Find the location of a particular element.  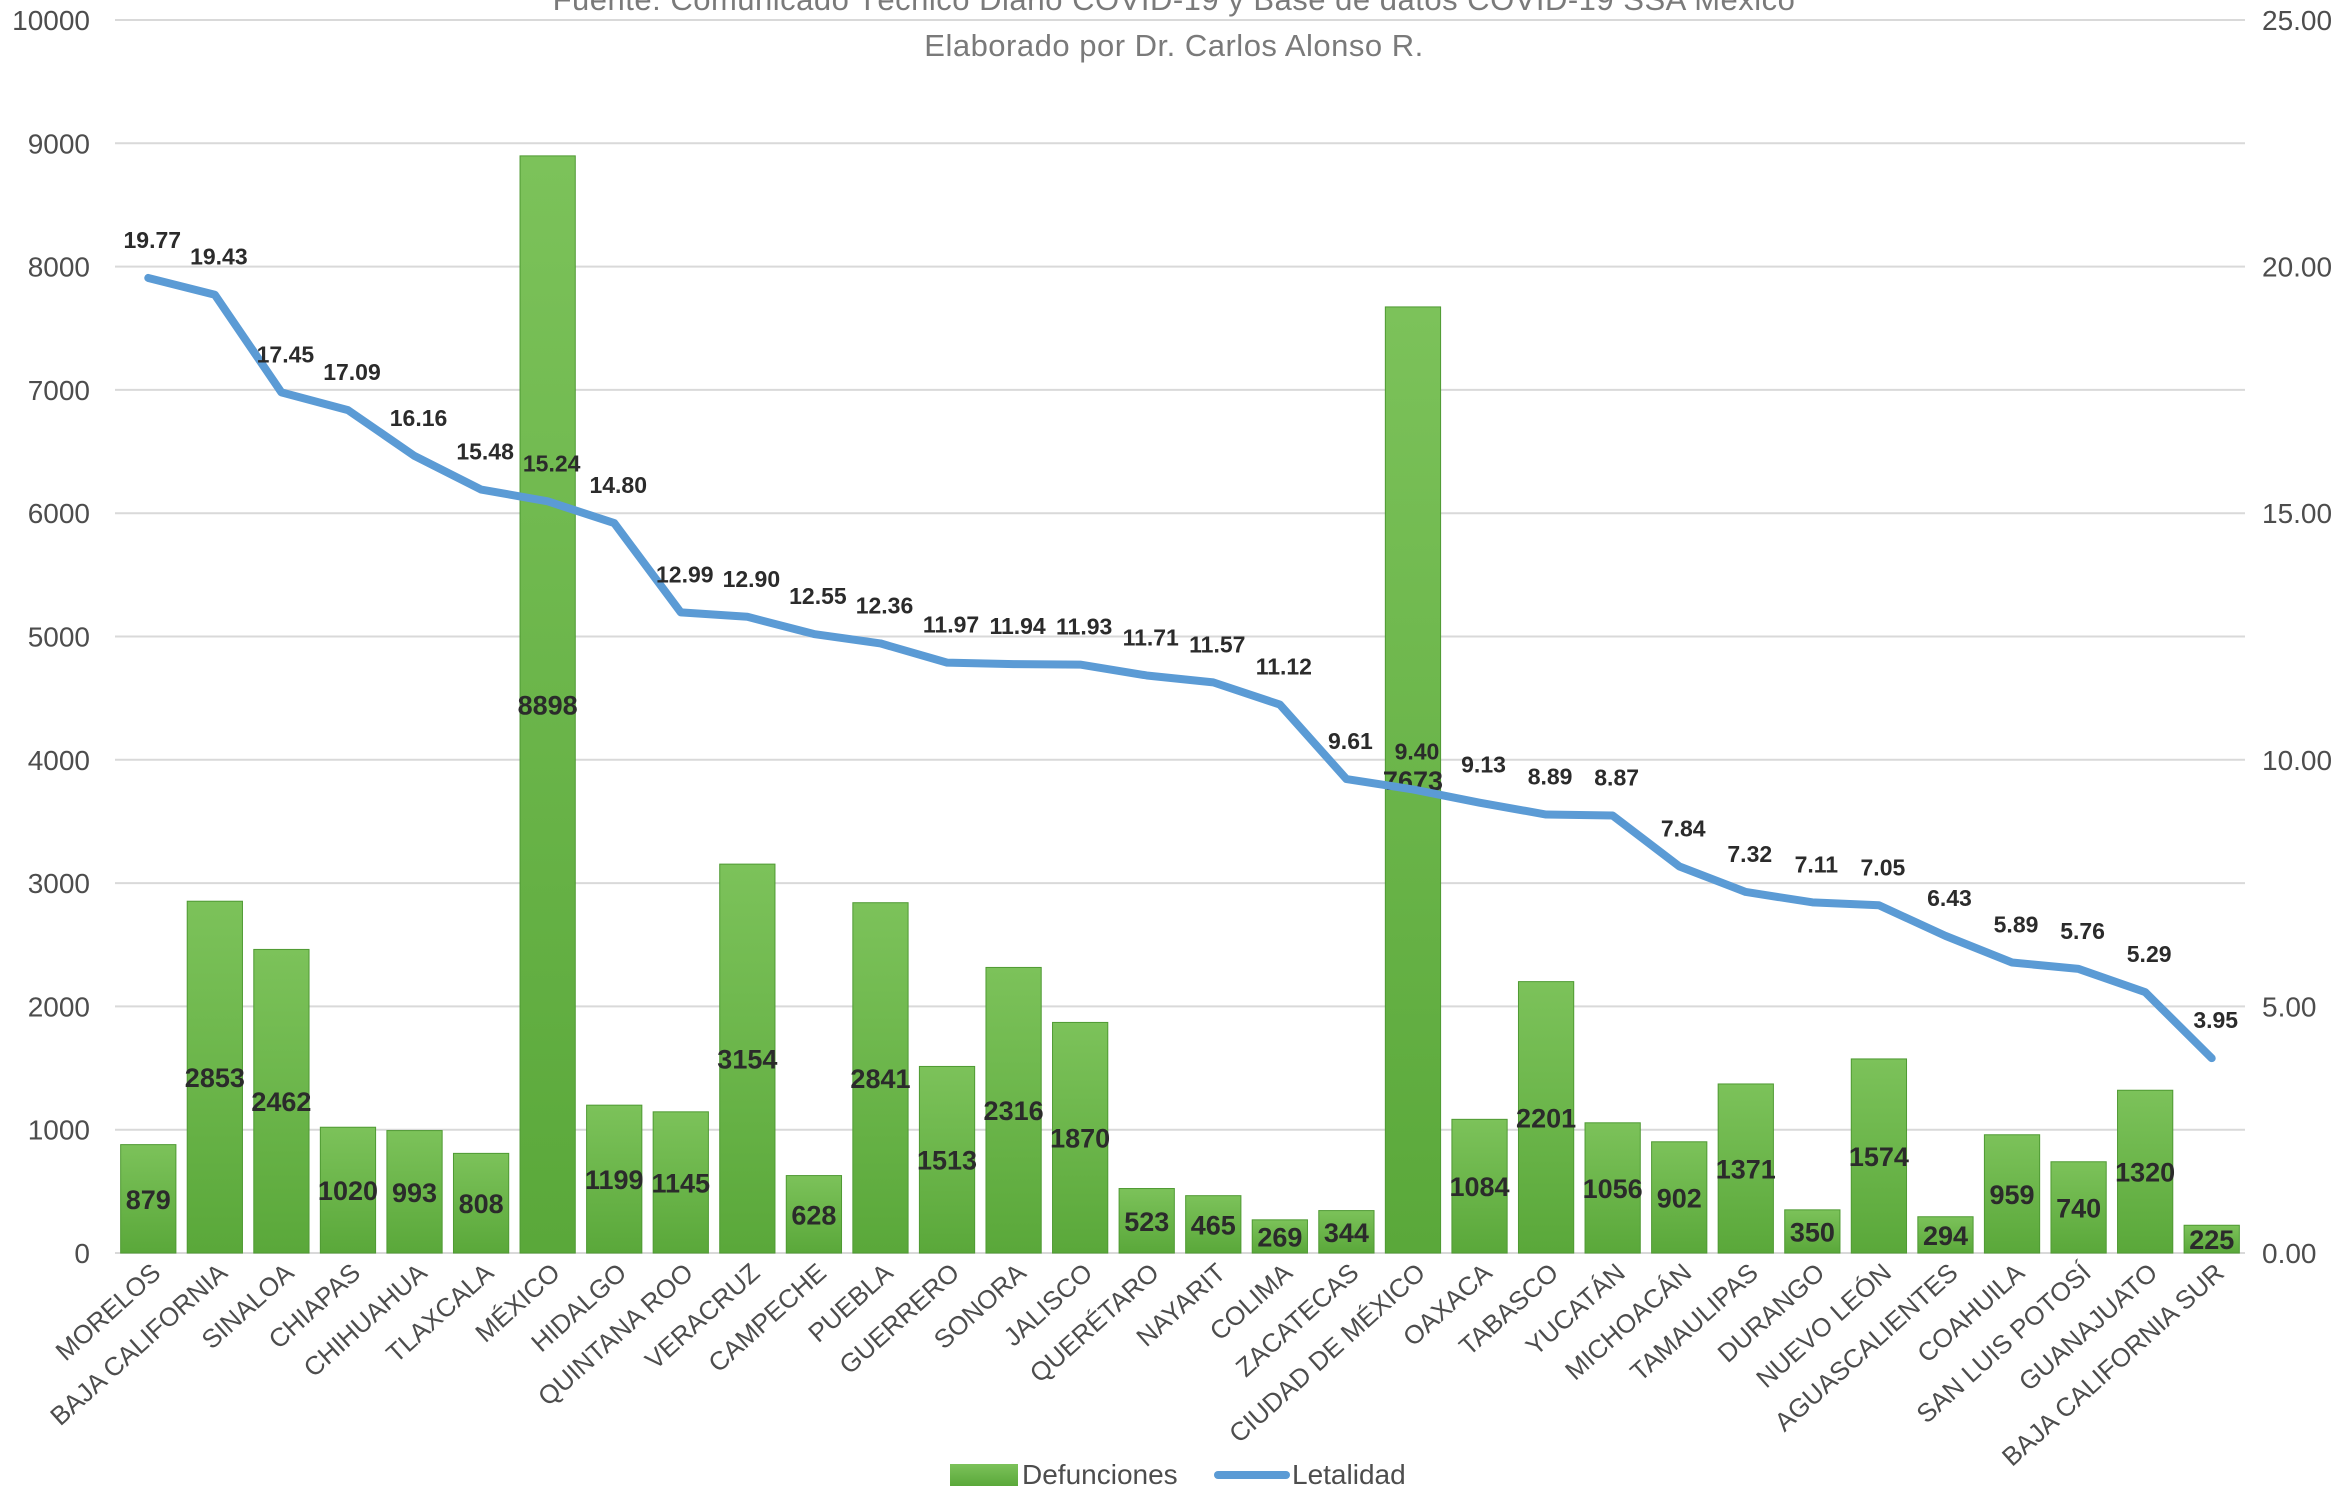

bar-value-label: 2462 is located at coordinates (281, 1102).